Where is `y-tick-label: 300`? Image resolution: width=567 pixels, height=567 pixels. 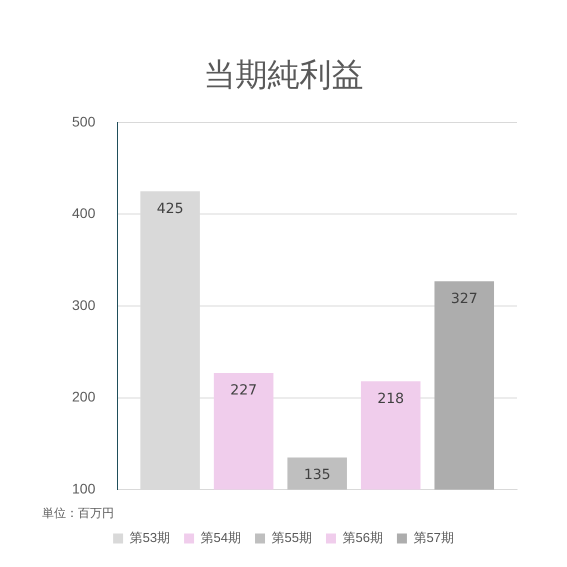 y-tick-label: 300 is located at coordinates (84, 304).